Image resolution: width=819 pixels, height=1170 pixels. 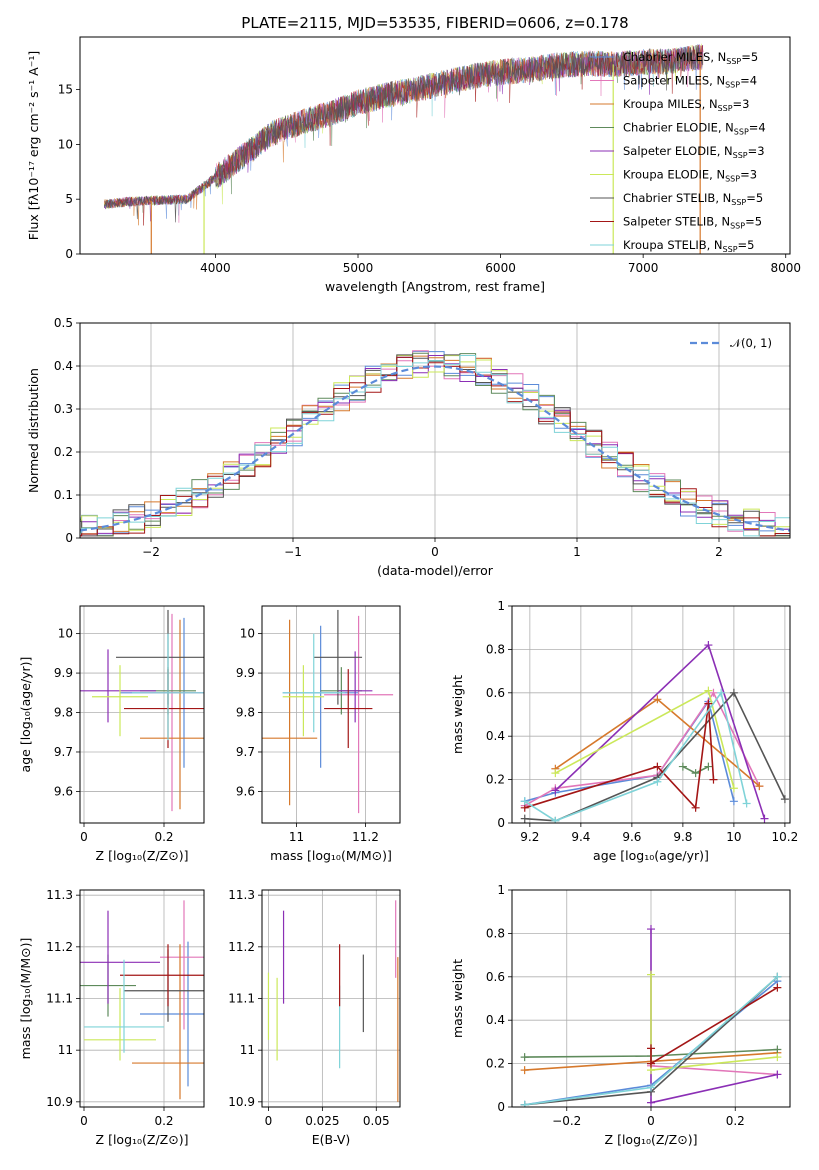 I want to click on legend-entry: Chabrier STELIB, NSSP=5, so click(x=693, y=199).